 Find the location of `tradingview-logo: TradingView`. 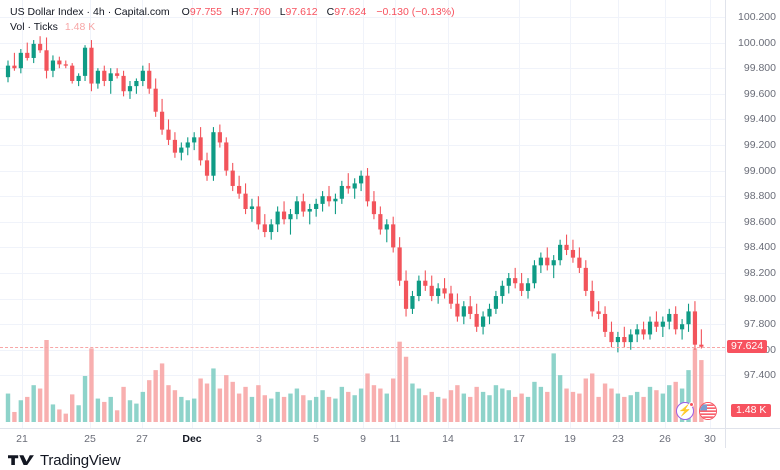

tradingview-logo: TradingView is located at coordinates (64, 460).